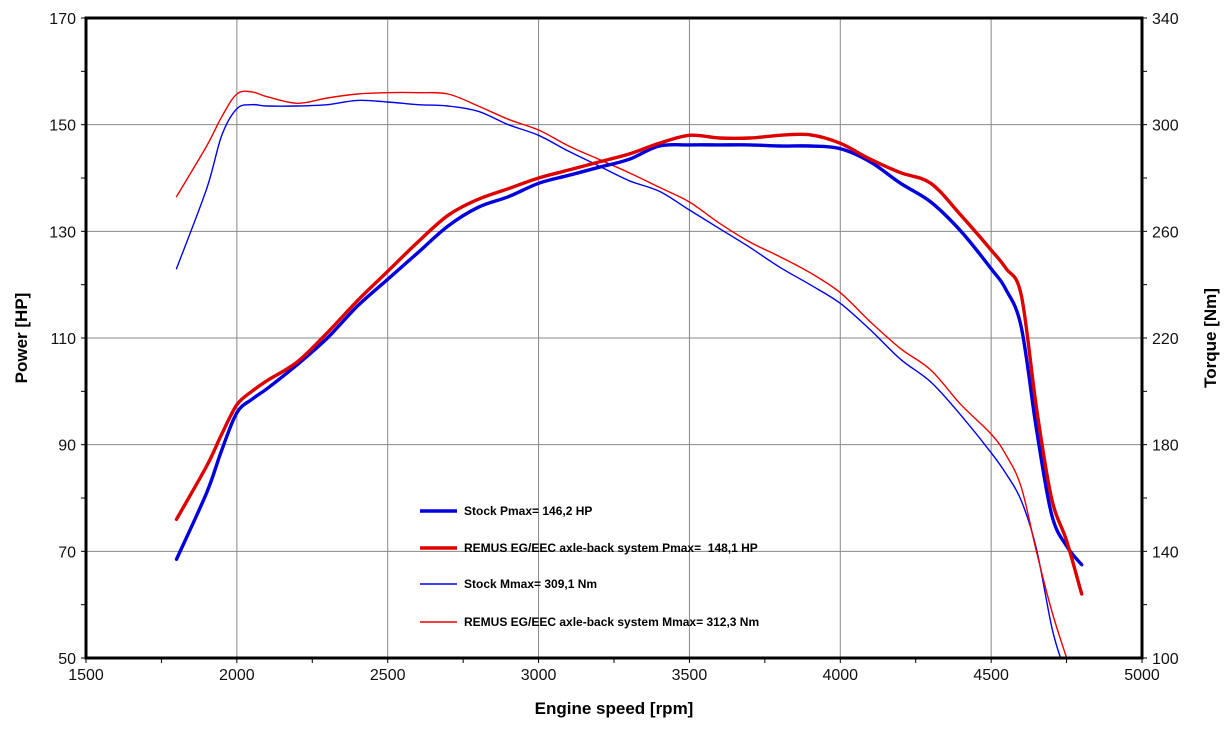  What do you see at coordinates (530, 584) in the screenshot?
I see `legend-label: Stock Mmax= 309,1 Nm` at bounding box center [530, 584].